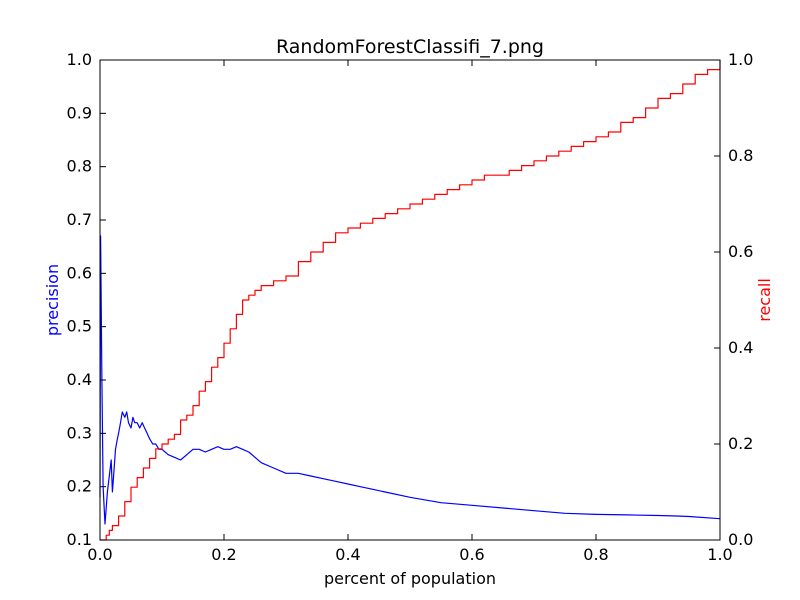 Image resolution: width=800 pixels, height=600 pixels. Describe the element at coordinates (79, 219) in the screenshot. I see `y-left-tick-label: 0.7` at that location.